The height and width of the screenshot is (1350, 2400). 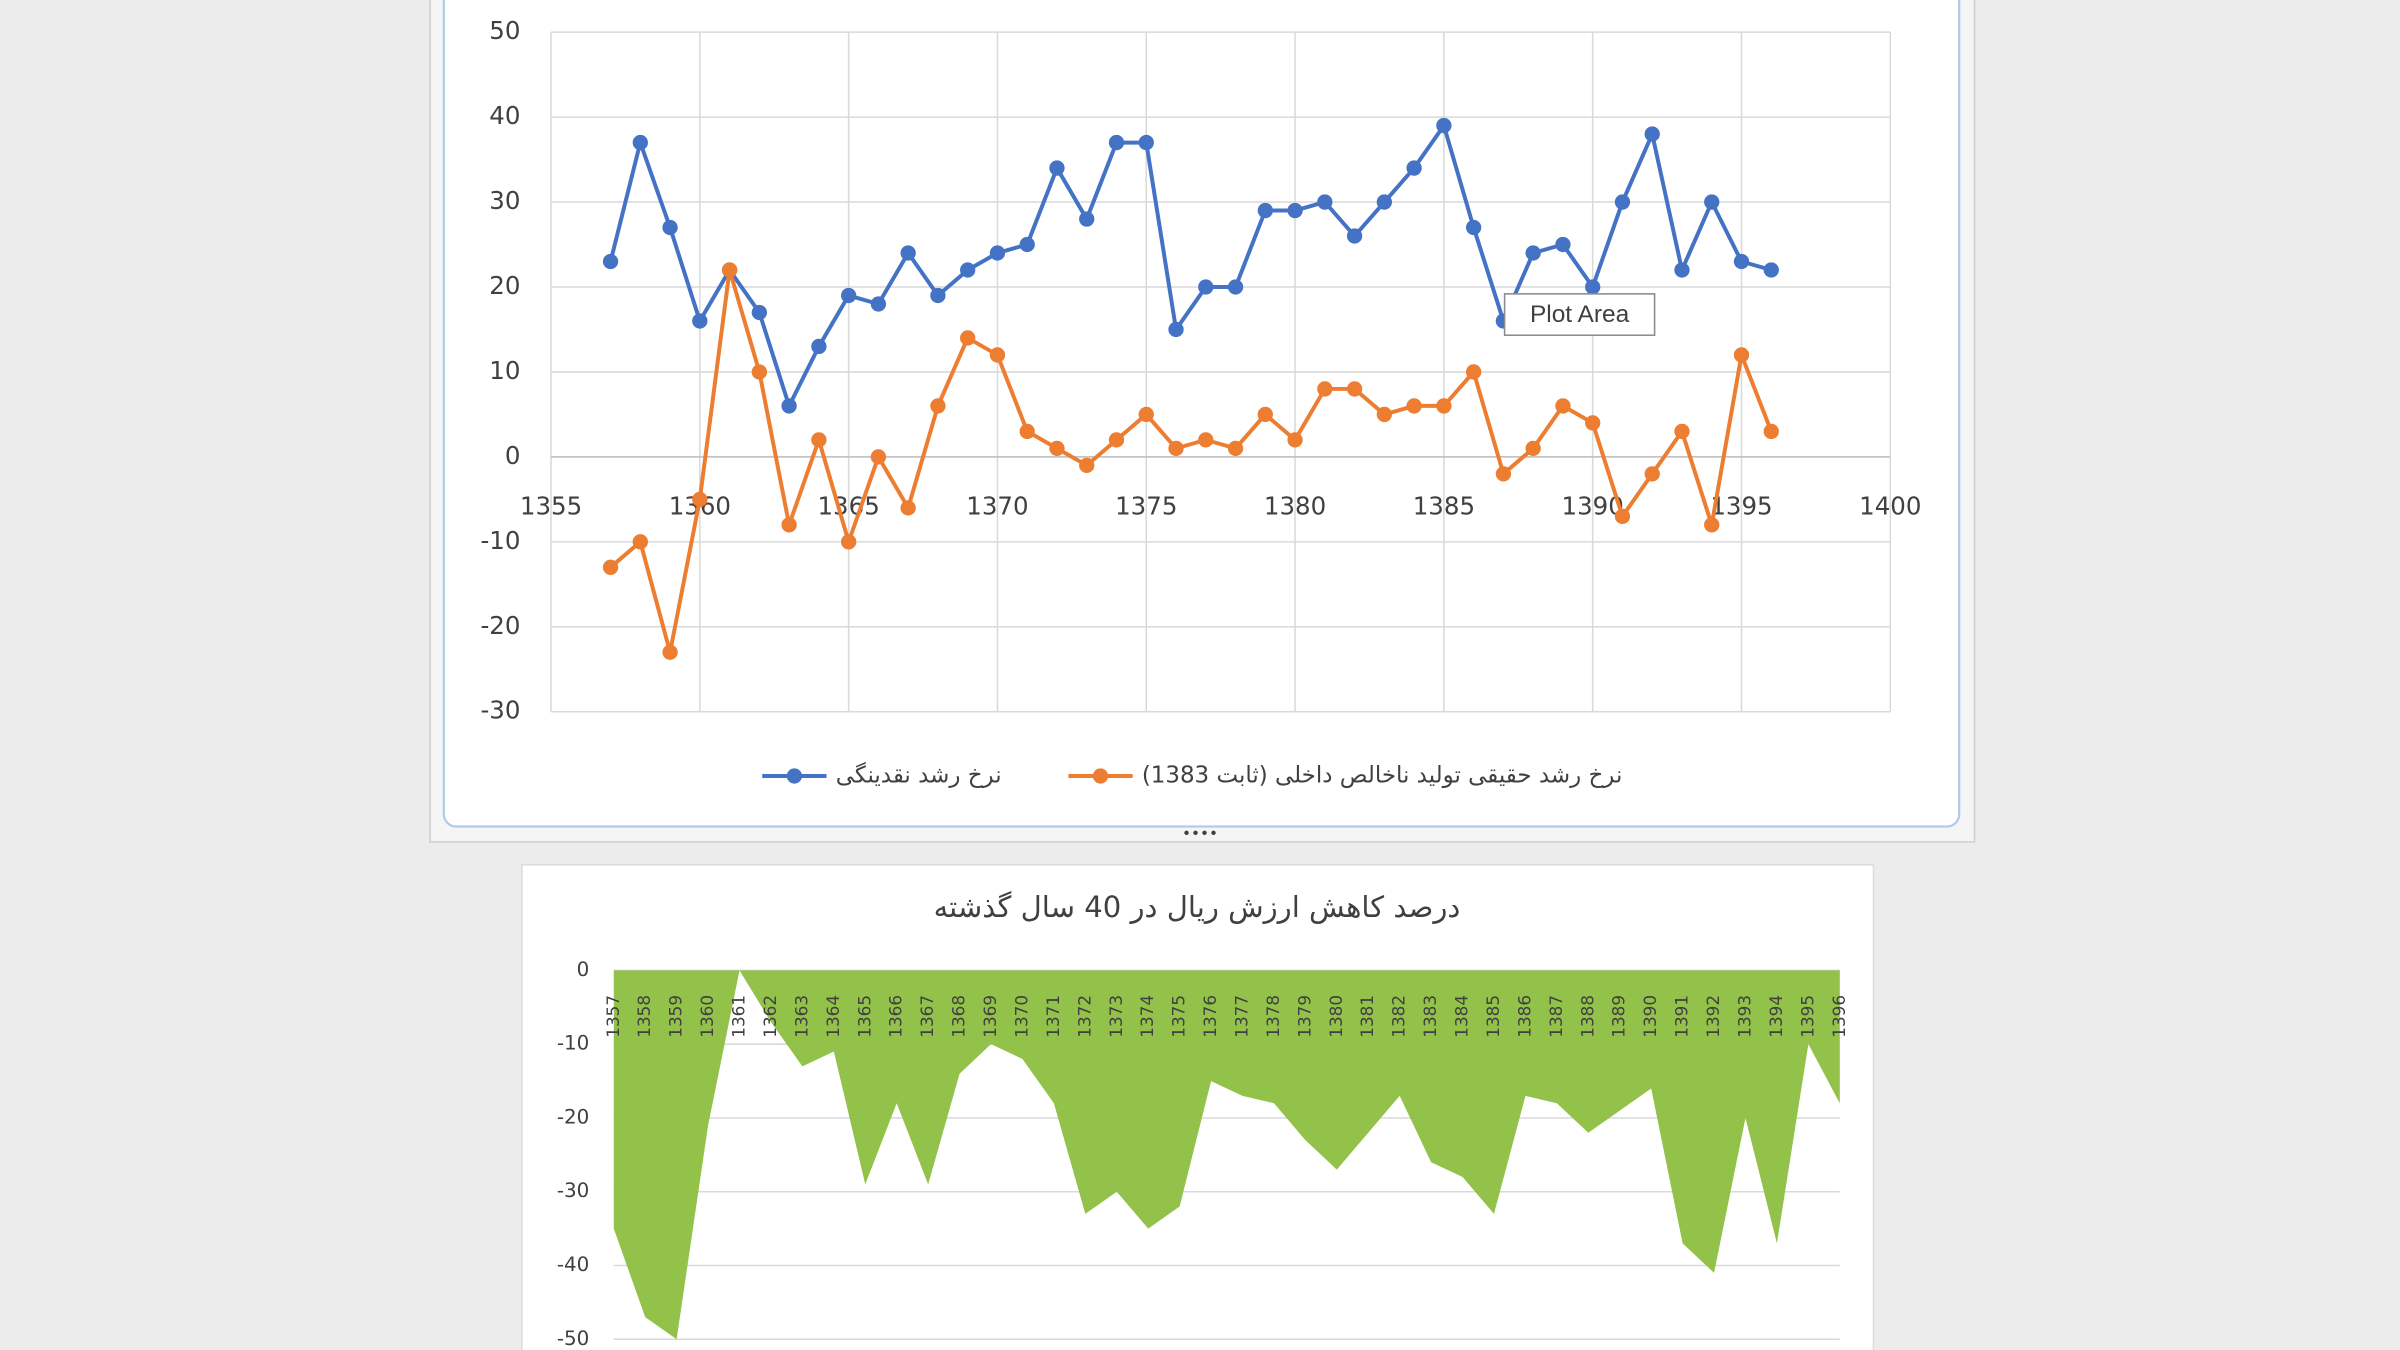 What do you see at coordinates (1179, 1016) in the screenshot?
I see `x-tick-label: 1375` at bounding box center [1179, 1016].